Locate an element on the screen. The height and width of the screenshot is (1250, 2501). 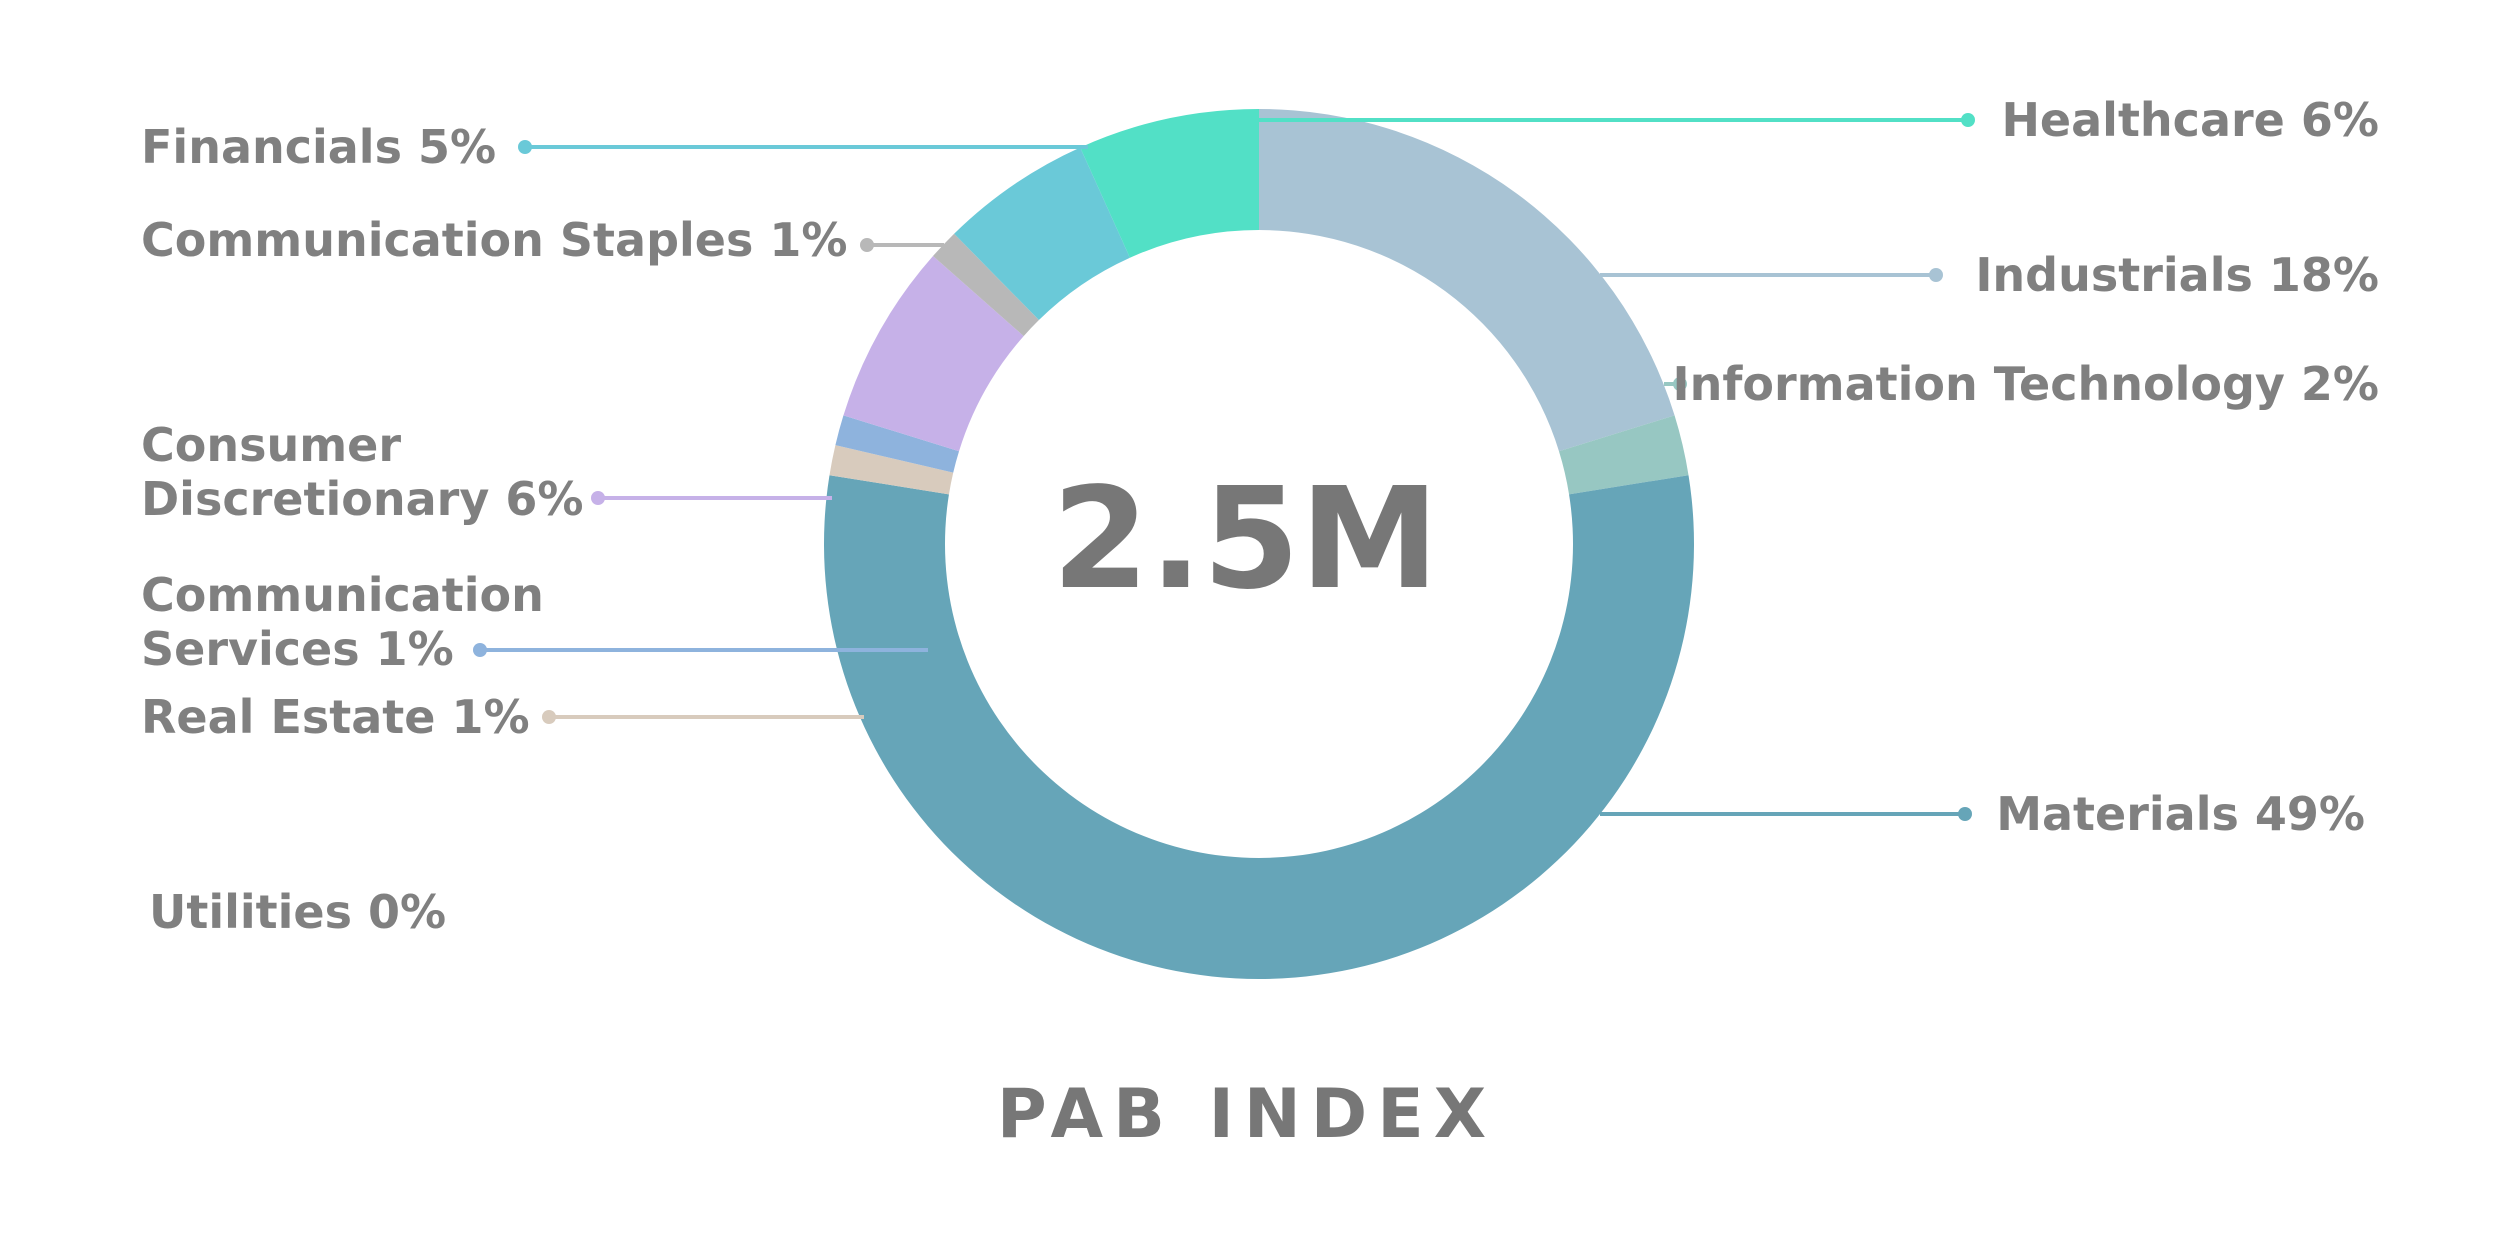
slice-label: Consumer Discretionary 6% is located at coordinates (371, 472).